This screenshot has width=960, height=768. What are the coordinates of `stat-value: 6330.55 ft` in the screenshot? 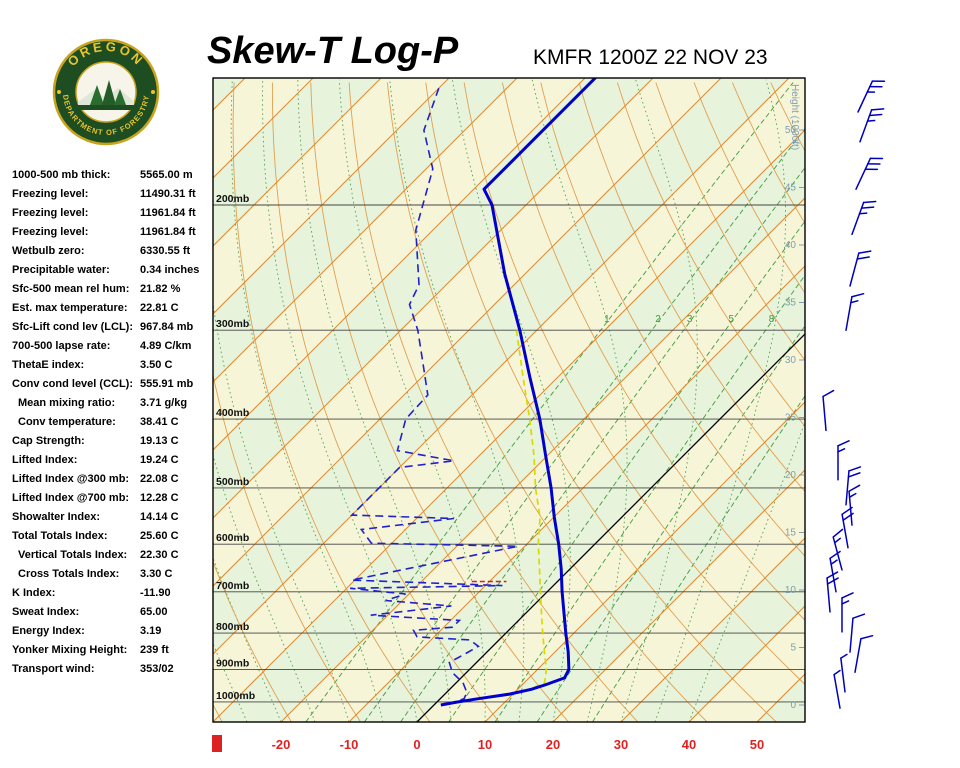 It's located at (165, 251).